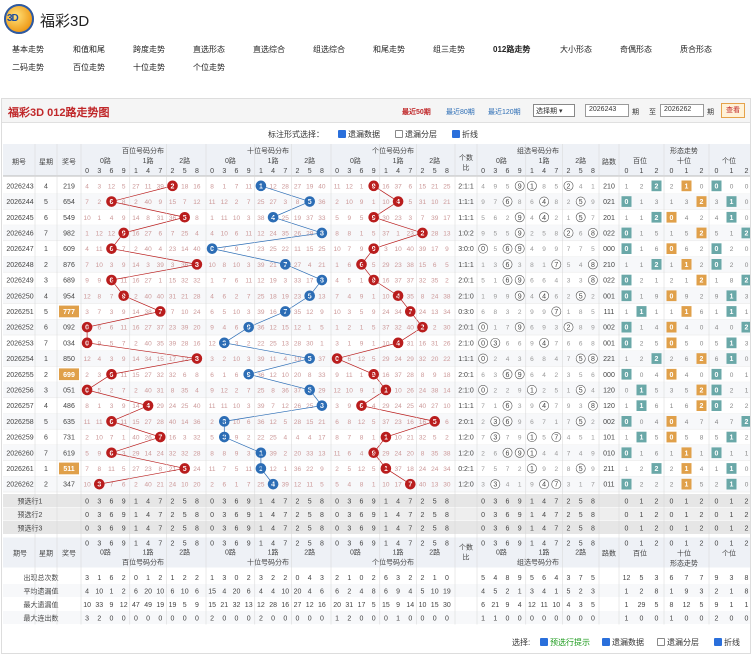  Describe the element at coordinates (225, 233) in the screenshot. I see `miss-s: 10` at that location.